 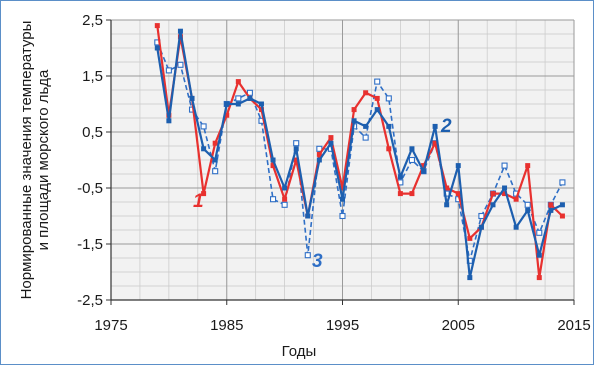 I want to click on y-tick-label: 0,5, so click(x=92, y=132).